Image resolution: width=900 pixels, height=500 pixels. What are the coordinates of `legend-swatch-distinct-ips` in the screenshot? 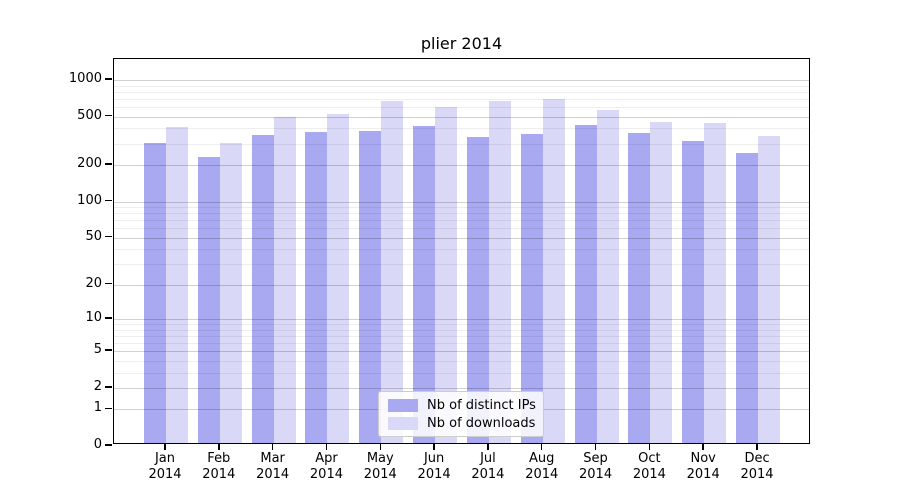 It's located at (403, 405).